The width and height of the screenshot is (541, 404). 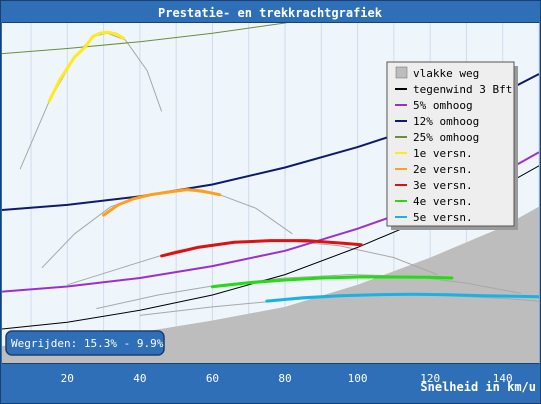 I want to click on segment-4e-versn, so click(x=332, y=282).